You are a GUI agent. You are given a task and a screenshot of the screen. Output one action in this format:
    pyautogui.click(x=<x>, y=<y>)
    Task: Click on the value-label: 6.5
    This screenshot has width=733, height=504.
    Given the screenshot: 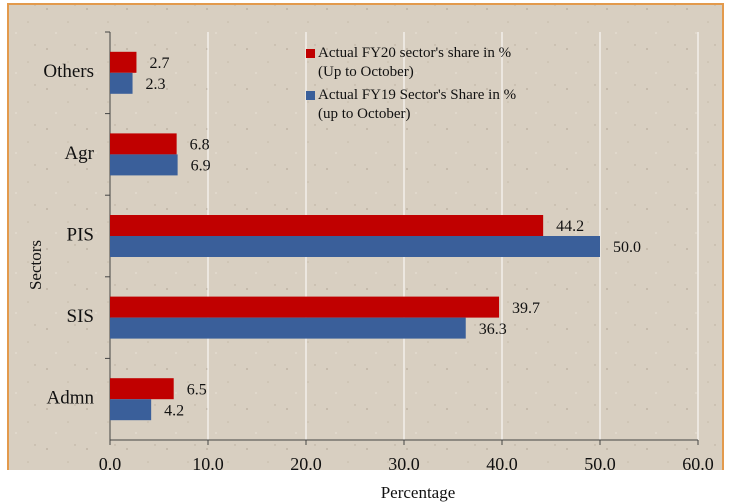 What is the action you would take?
    pyautogui.click(x=197, y=389)
    